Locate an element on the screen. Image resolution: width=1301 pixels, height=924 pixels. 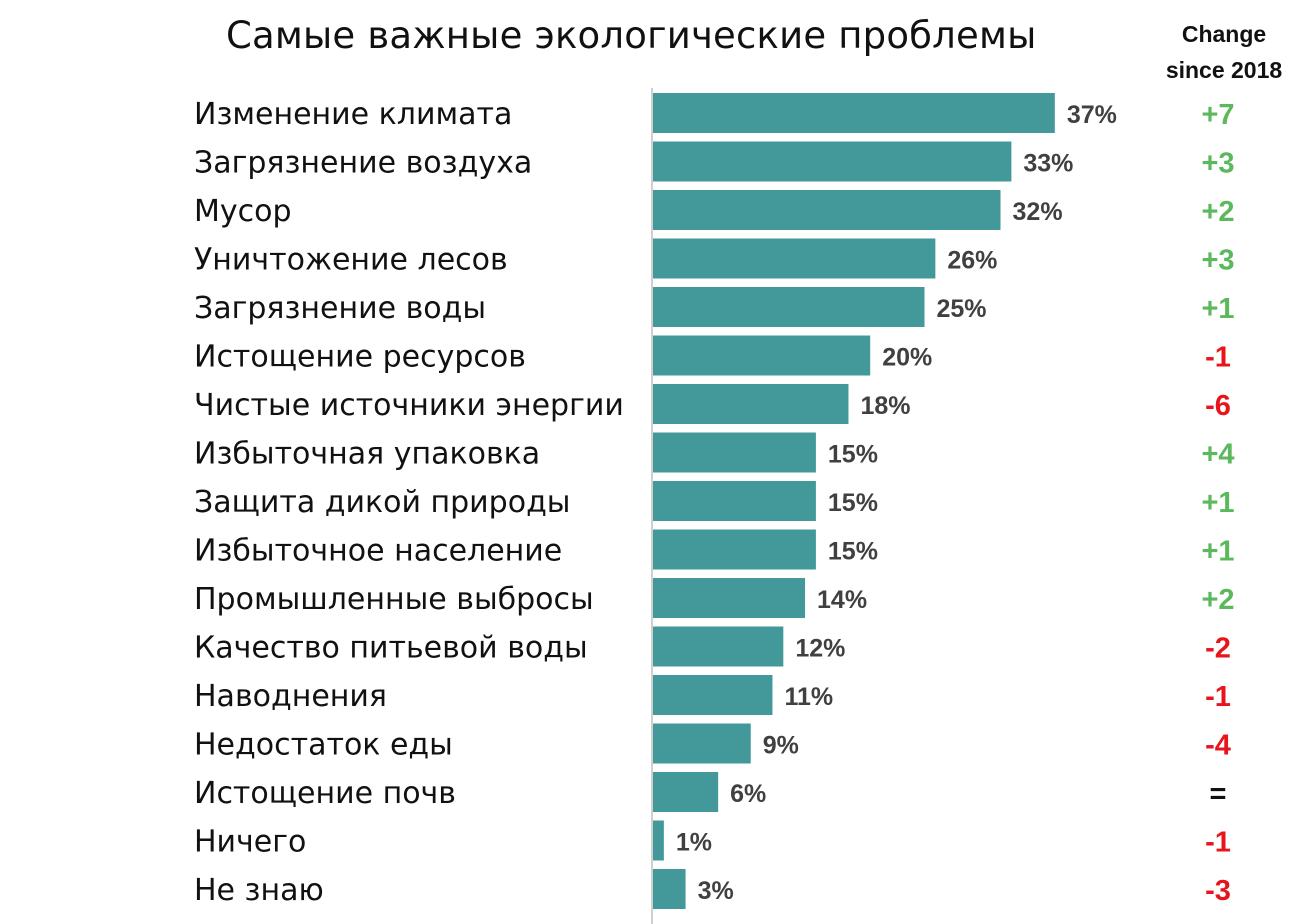
bar-value-label: 37% is located at coordinates (1092, 115).